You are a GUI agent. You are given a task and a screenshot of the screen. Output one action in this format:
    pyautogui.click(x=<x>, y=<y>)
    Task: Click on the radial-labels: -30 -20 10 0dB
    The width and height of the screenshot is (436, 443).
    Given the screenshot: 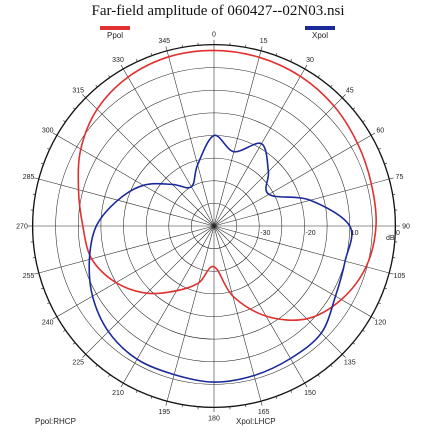 What is the action you would take?
    pyautogui.click(x=330, y=236)
    